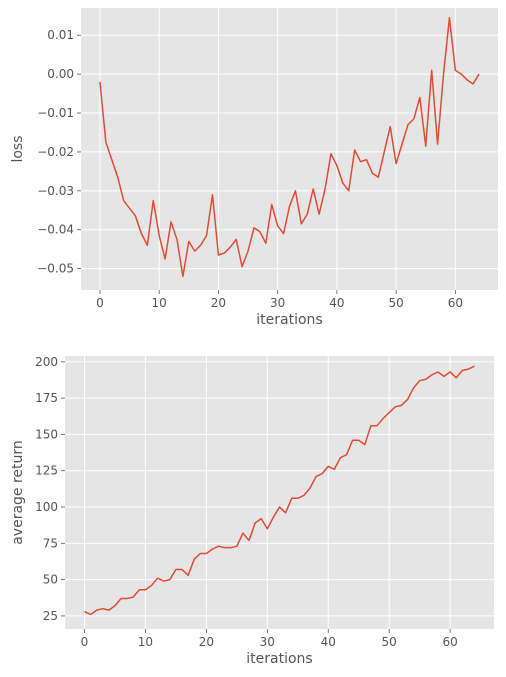 This screenshot has width=506, height=677. Describe the element at coordinates (55, 230) in the screenshot. I see `loss-y-tick-label: −0.04` at that location.